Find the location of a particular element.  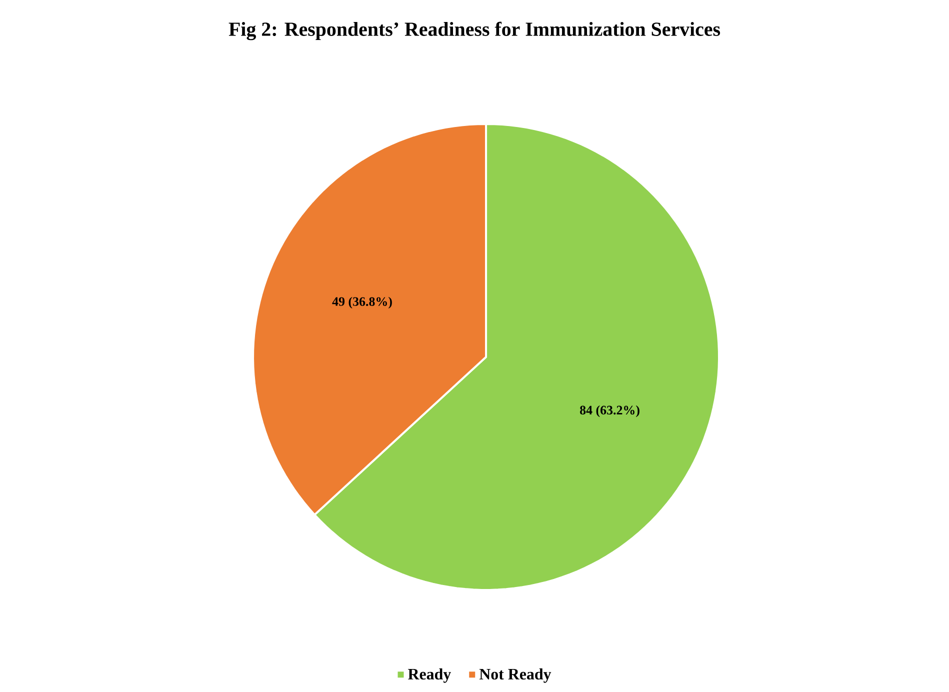

legend-label: Not Ready is located at coordinates (515, 675).